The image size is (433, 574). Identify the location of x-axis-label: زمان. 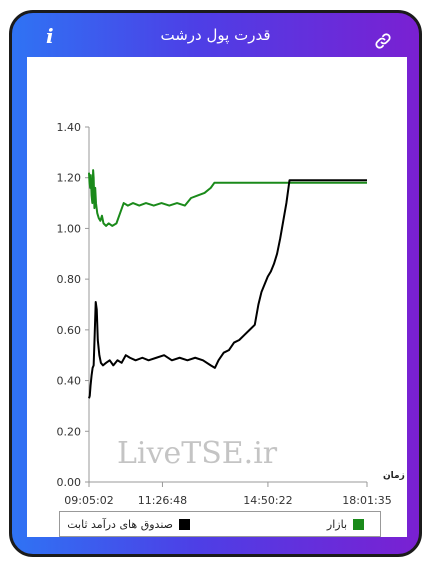
(394, 476).